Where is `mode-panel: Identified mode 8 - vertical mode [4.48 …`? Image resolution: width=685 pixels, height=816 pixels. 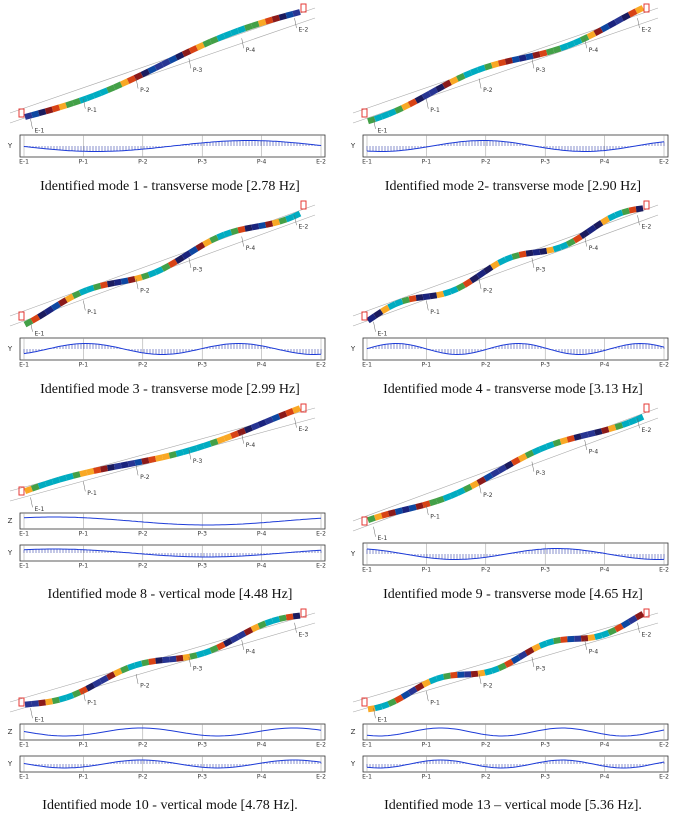
mode-panel: Identified mode 8 - vertical mode [4.48 … is located at coordinates (166, 502).